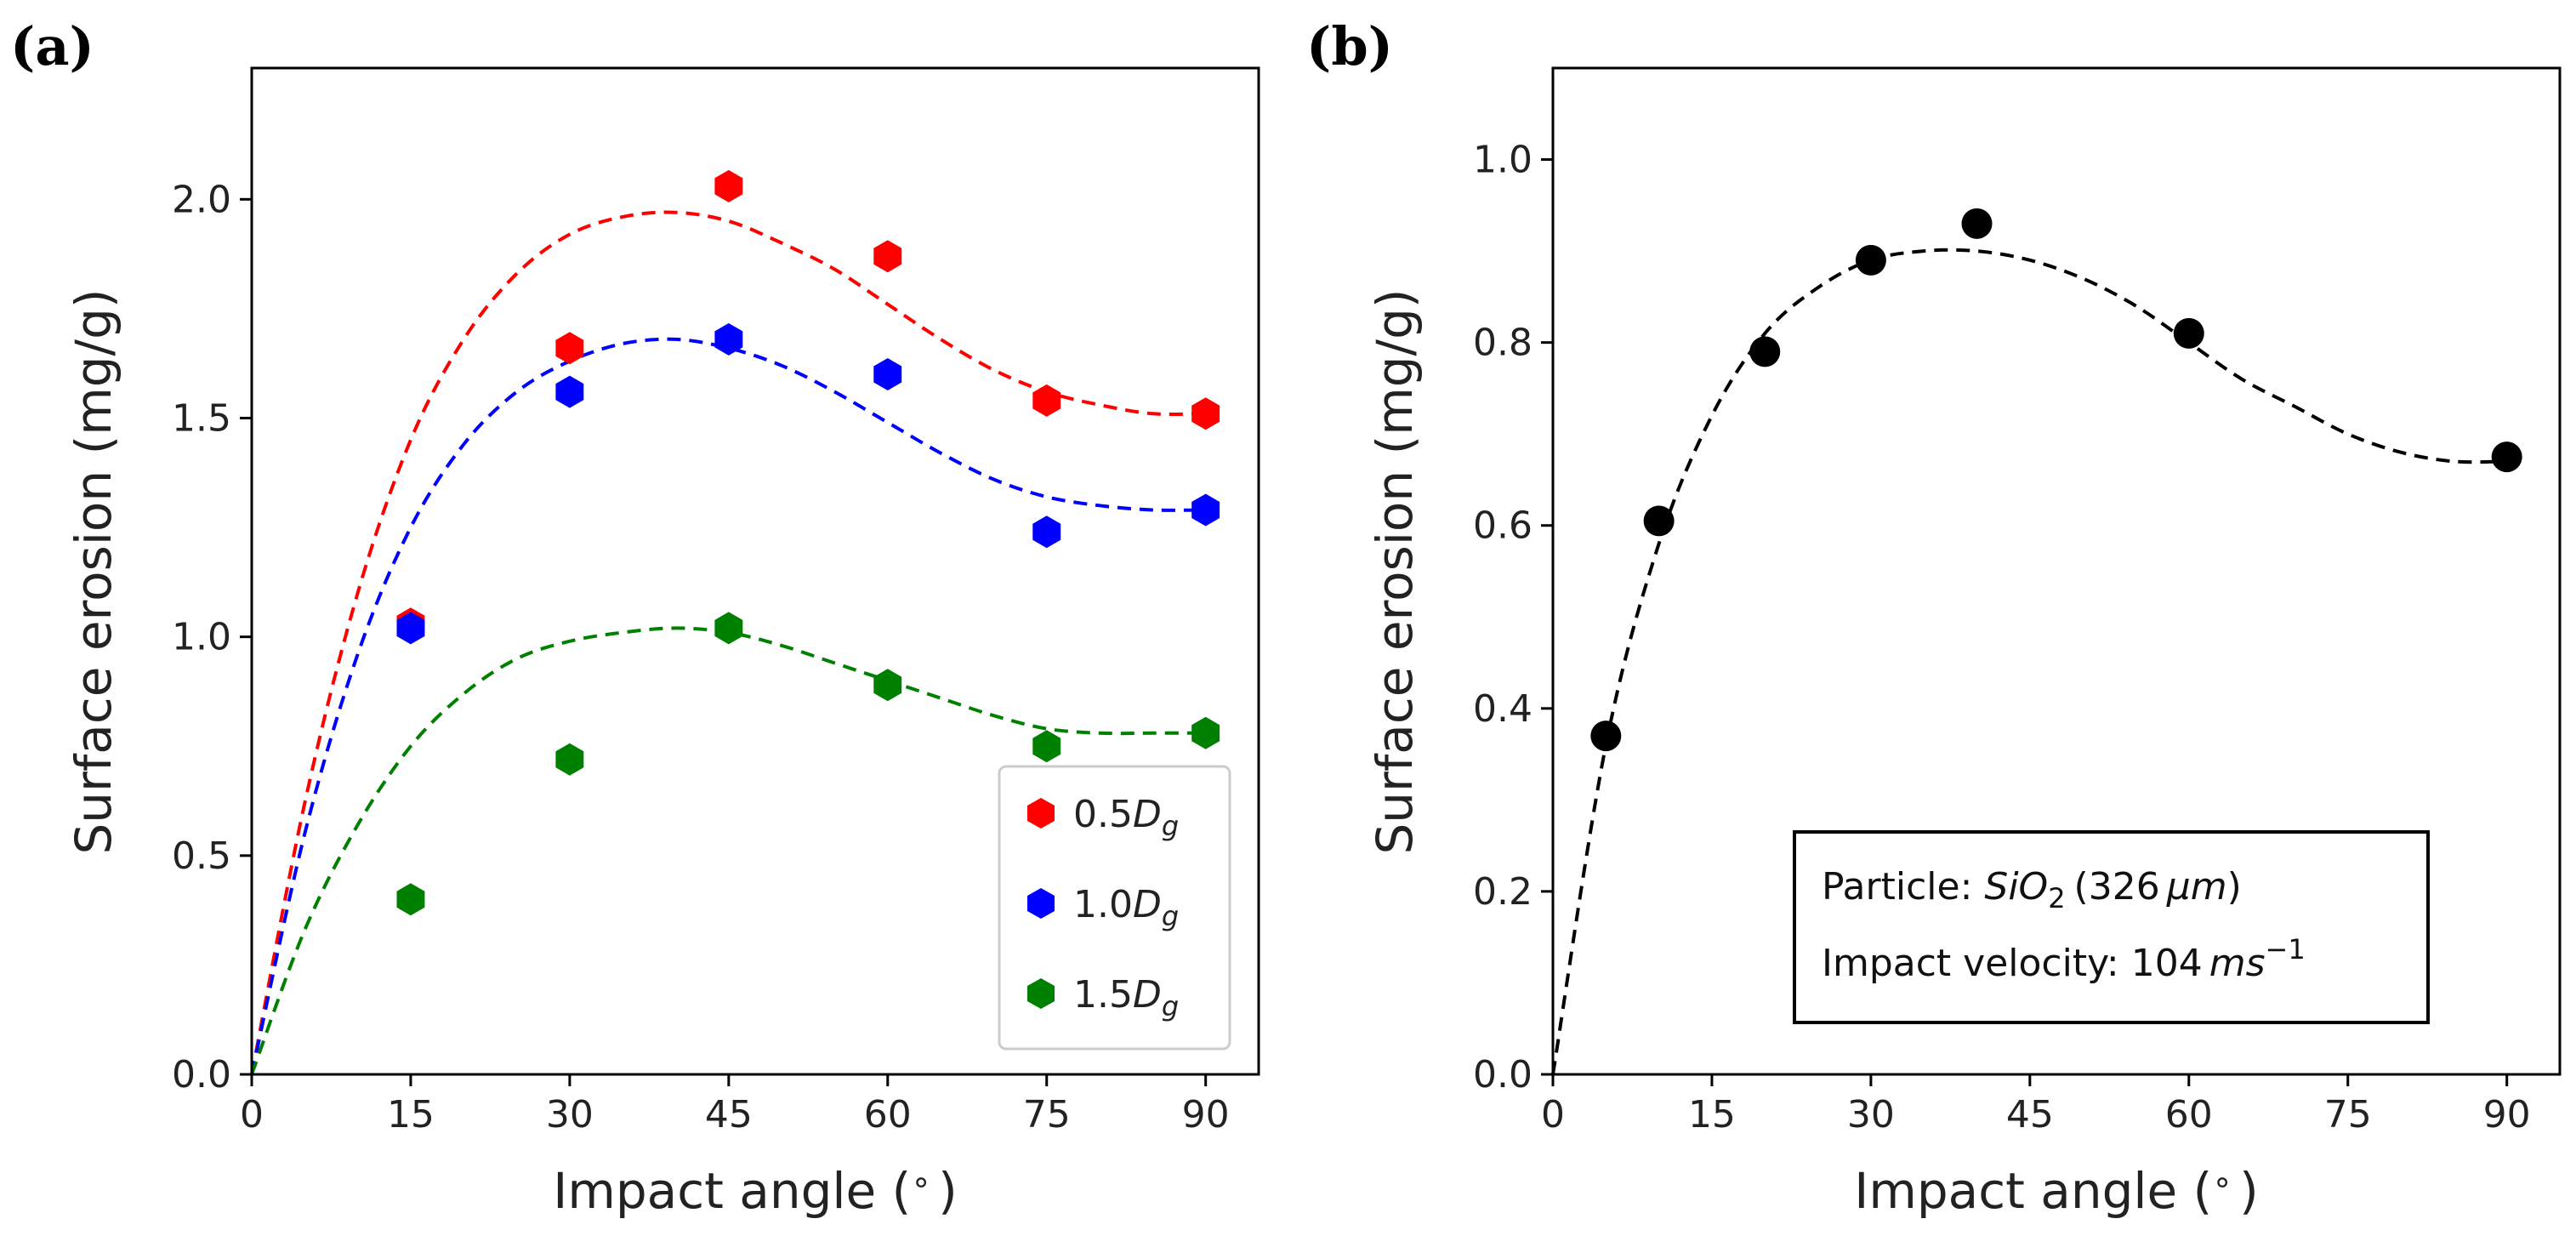  I want to click on legend-label: 1.0Dg, so click(1126, 908).